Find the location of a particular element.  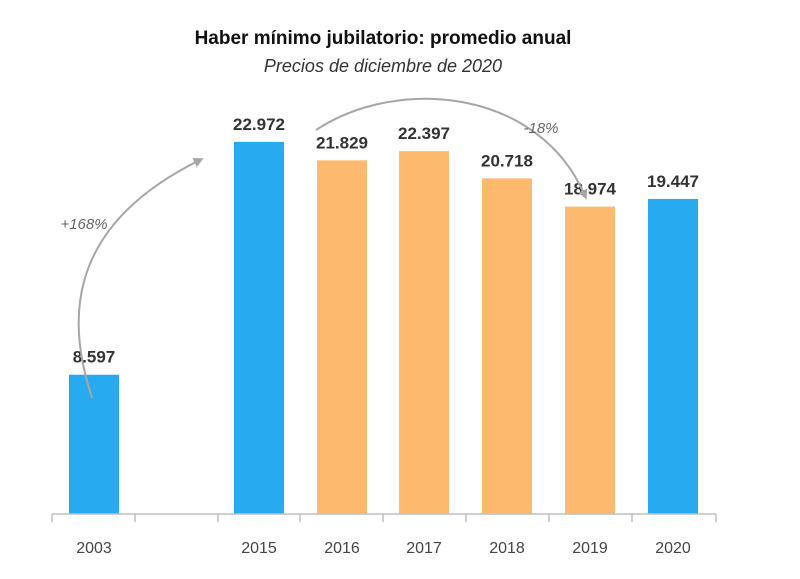

bar-2017 is located at coordinates (424, 333).